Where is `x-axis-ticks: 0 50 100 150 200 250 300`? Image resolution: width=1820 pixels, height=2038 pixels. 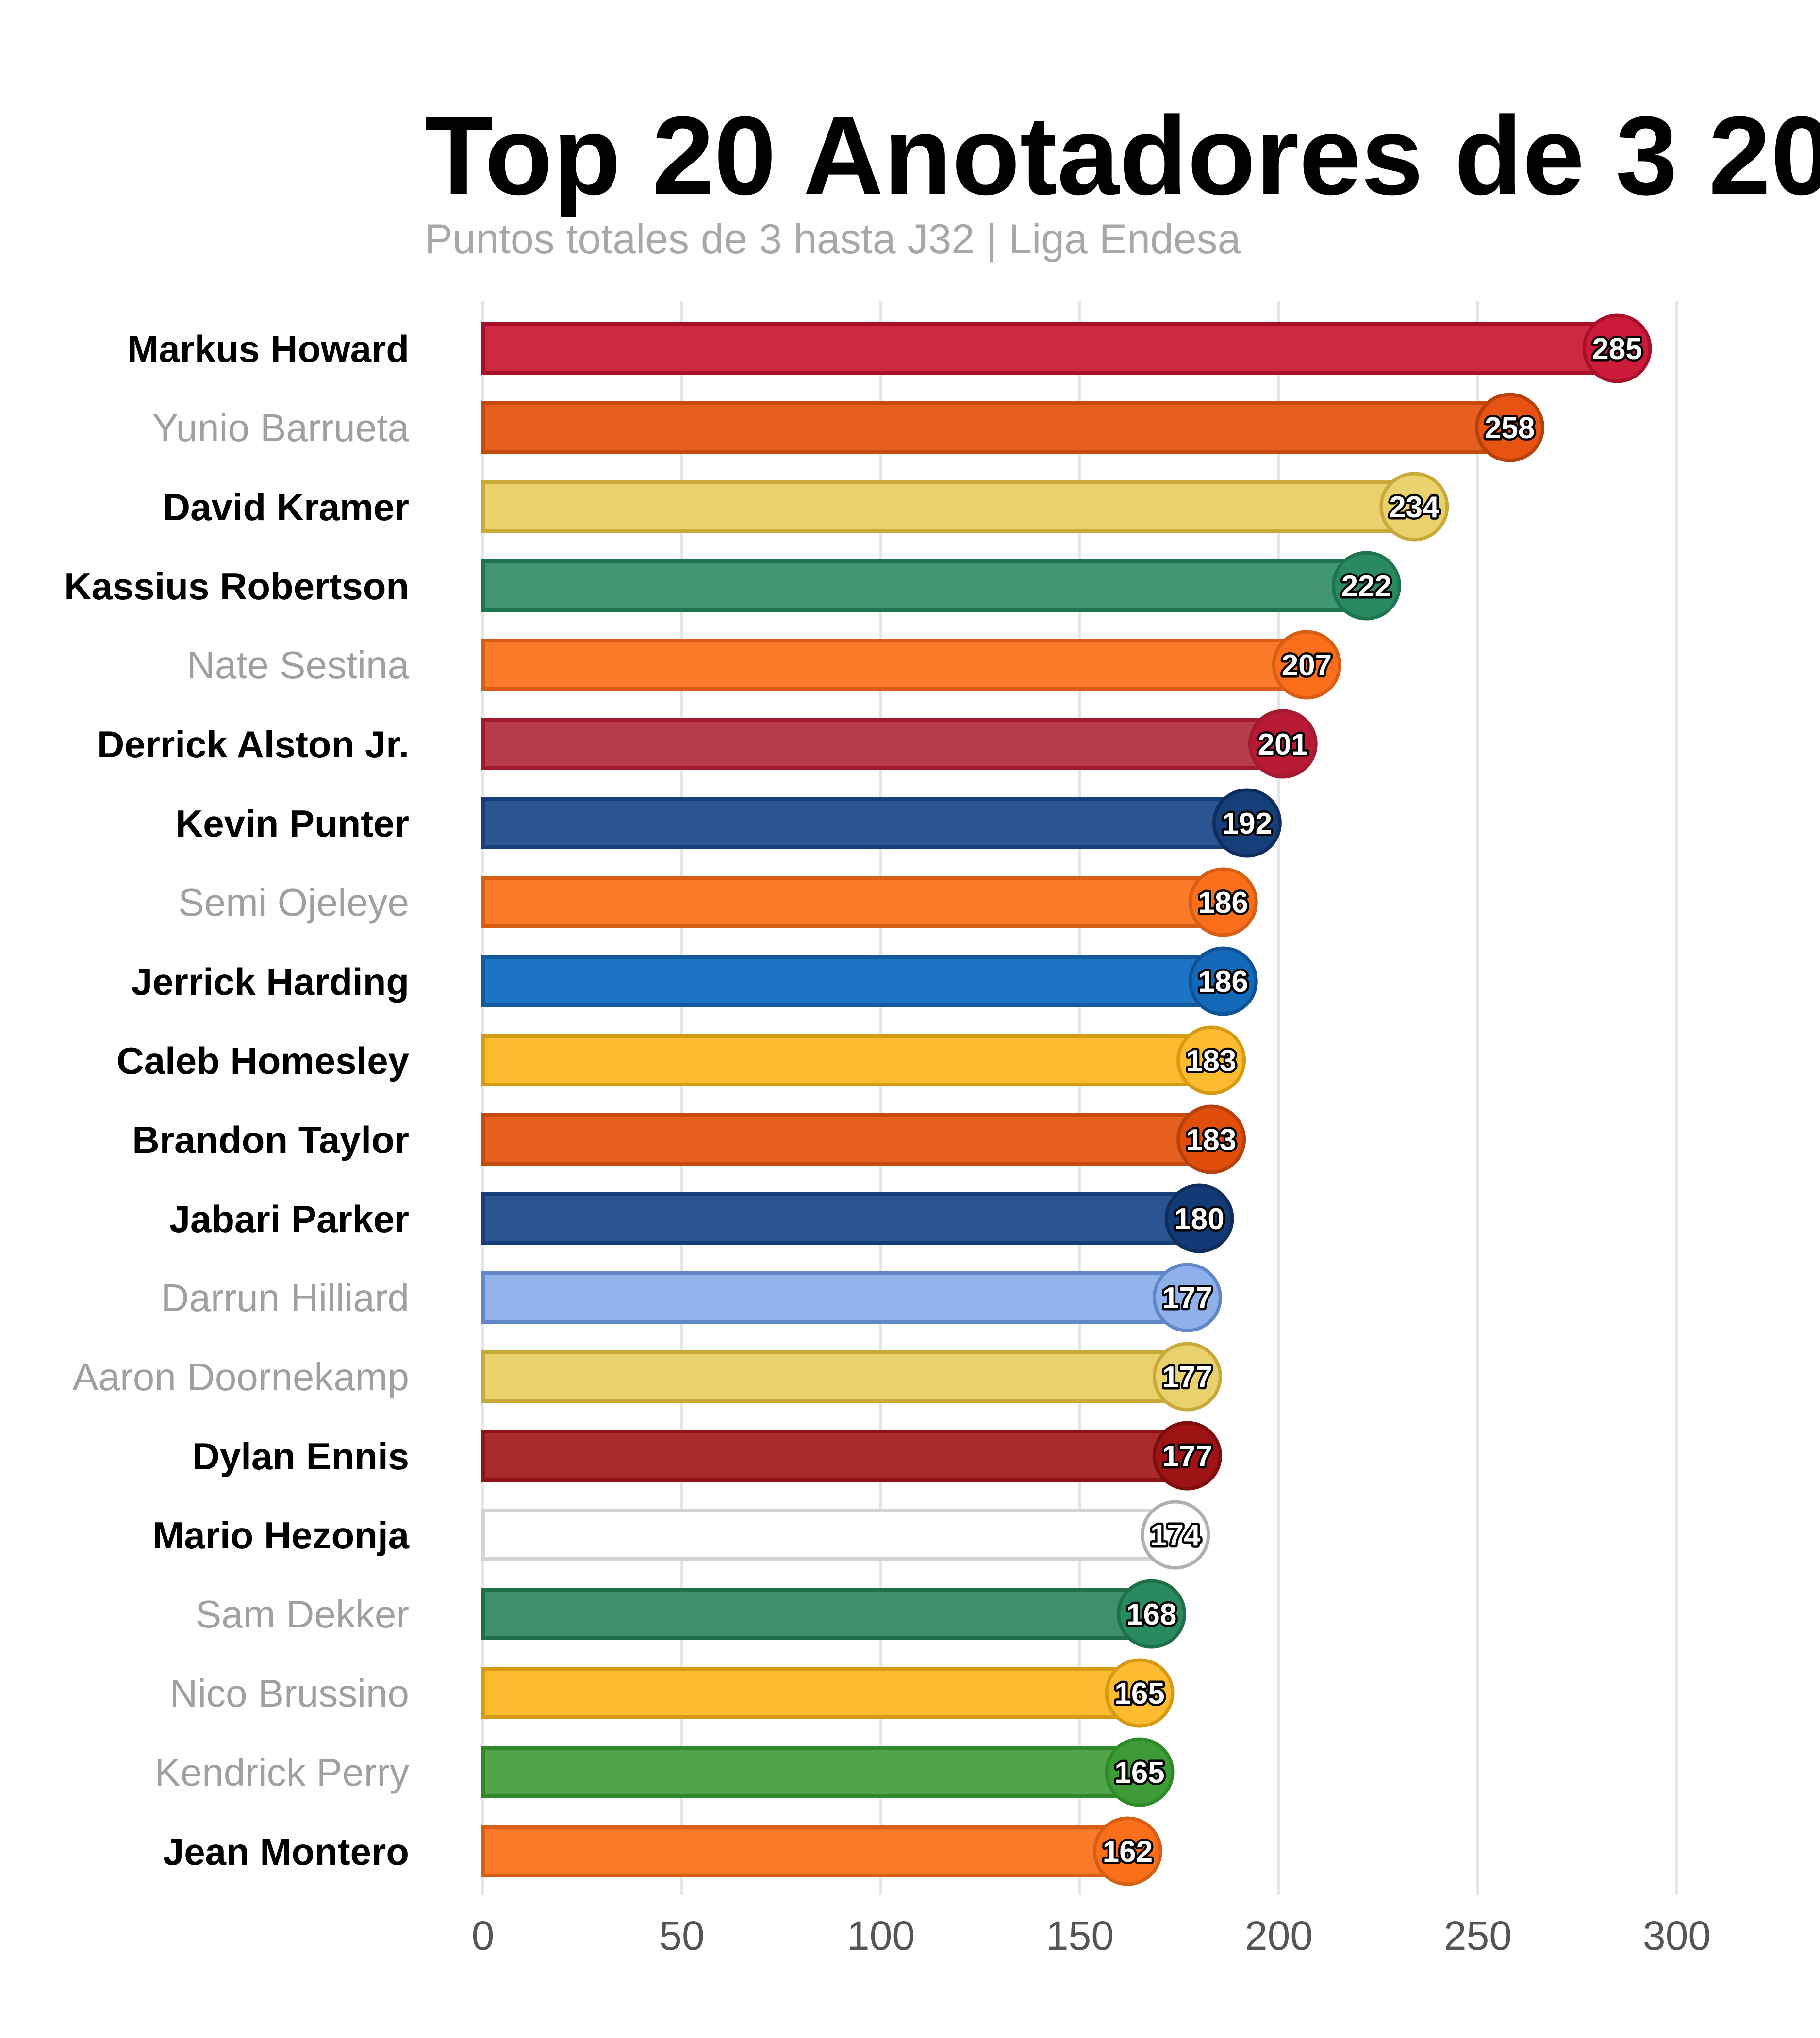 x-axis-ticks: 0 50 100 150 200 250 300 is located at coordinates (1091, 1935).